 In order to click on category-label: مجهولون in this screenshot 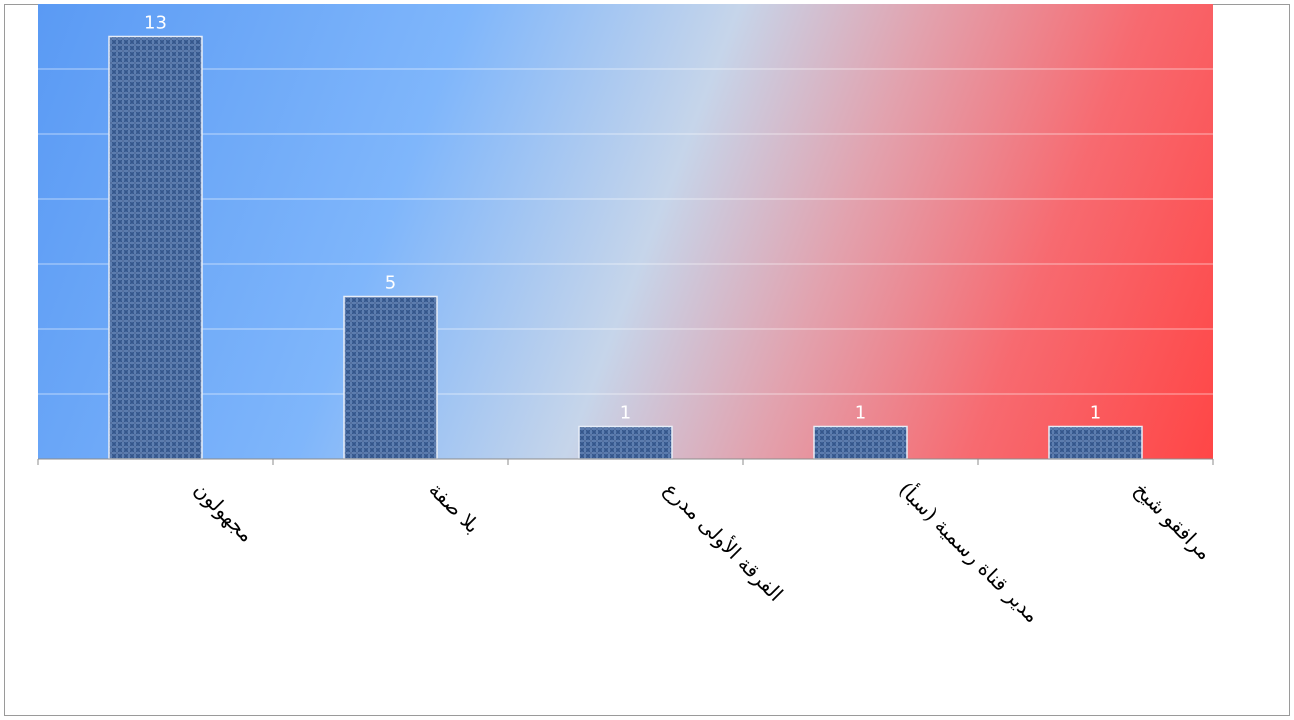, I will do `click(224, 512)`.